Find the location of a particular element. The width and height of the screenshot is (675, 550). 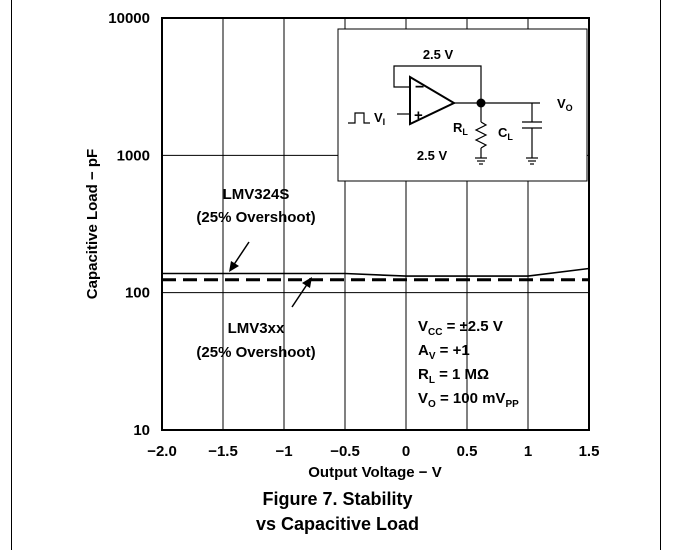

opamp-minus-sign: − is located at coordinates (419, 87).